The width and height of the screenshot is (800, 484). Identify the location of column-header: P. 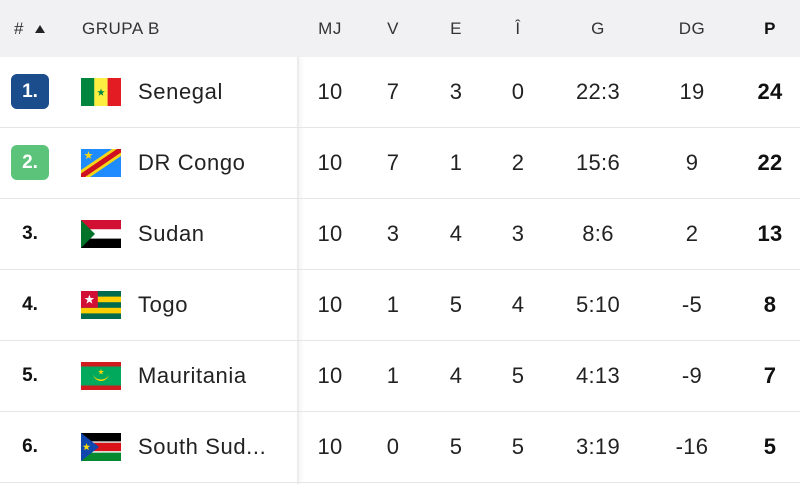
(770, 28).